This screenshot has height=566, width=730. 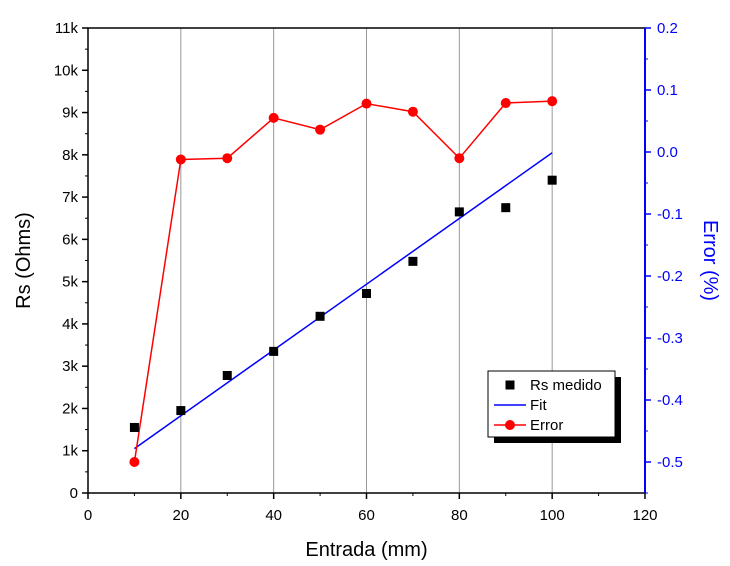 What do you see at coordinates (552, 515) in the screenshot?
I see `x-tick-label: 100` at bounding box center [552, 515].